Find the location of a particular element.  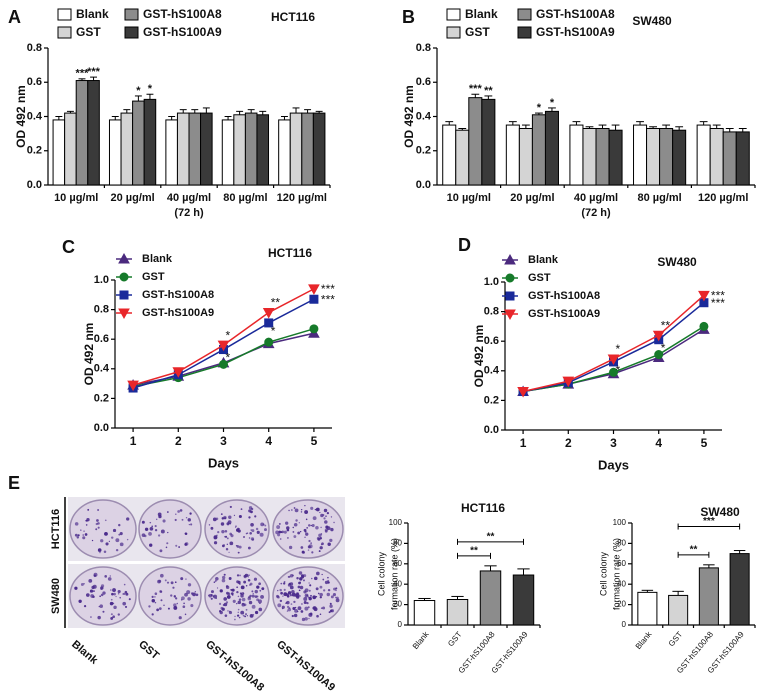

y-tick-label: 60 is located at coordinates (621, 563).